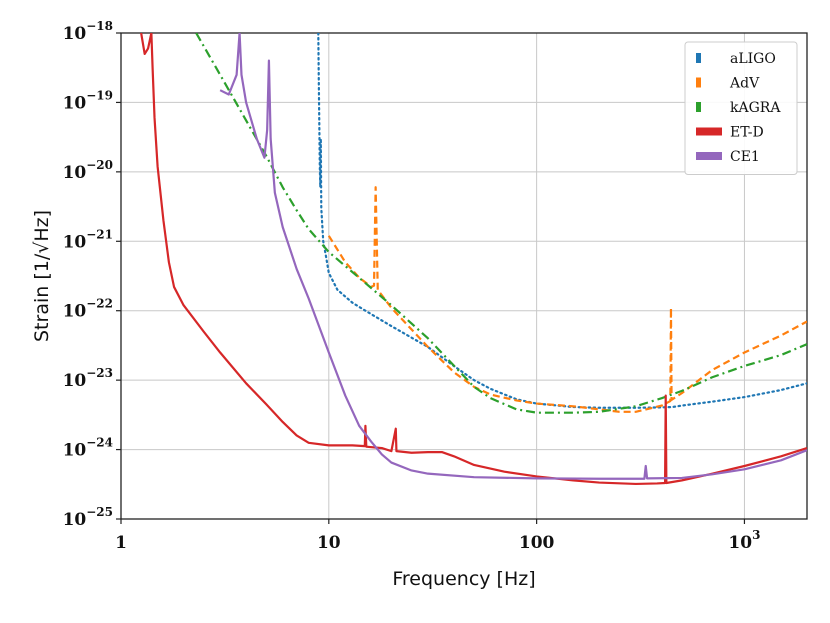 This screenshot has width=830, height=623. Describe the element at coordinates (88, 378) in the screenshot. I see `y-tick-label: 10−23` at that location.